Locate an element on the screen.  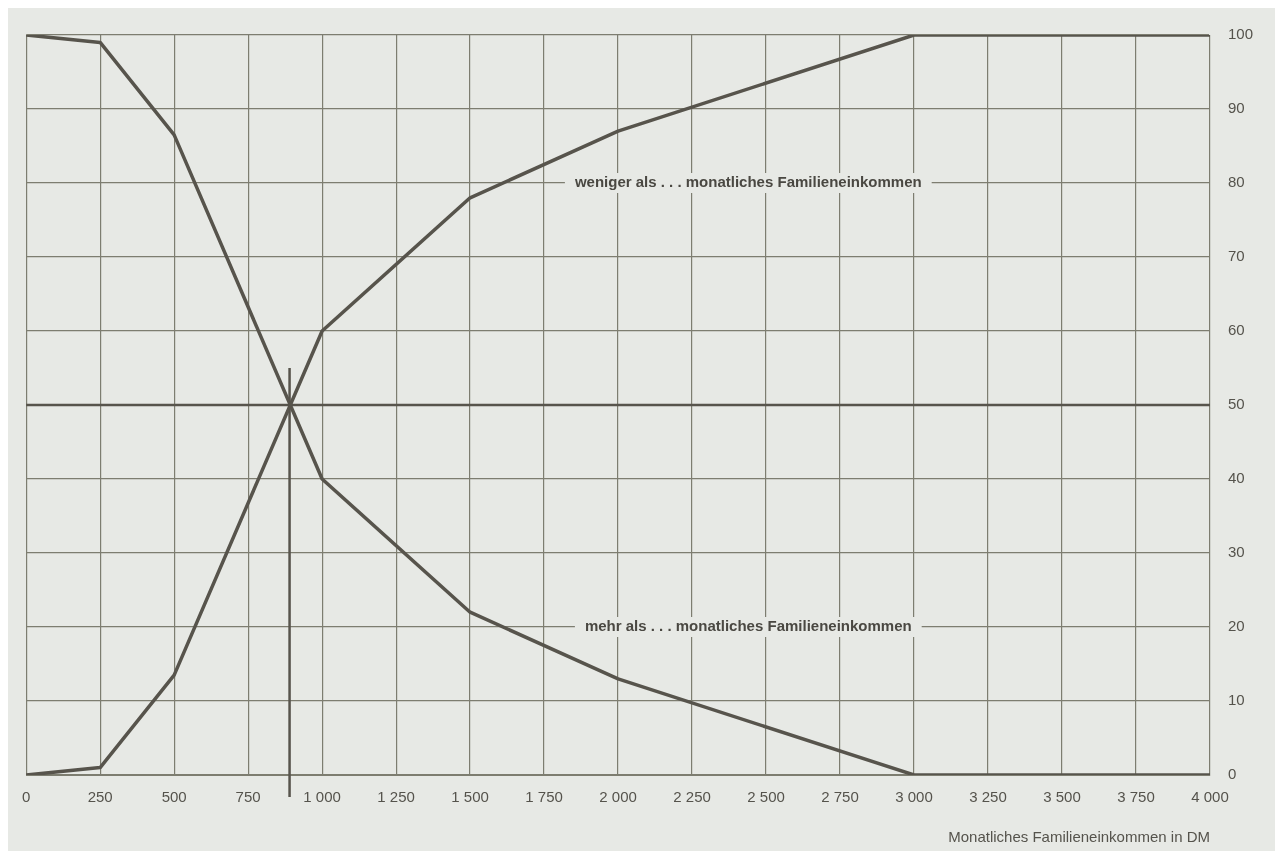
annotation: mehr als . . . monatliches Familieneinkommen is located at coordinates (748, 626).